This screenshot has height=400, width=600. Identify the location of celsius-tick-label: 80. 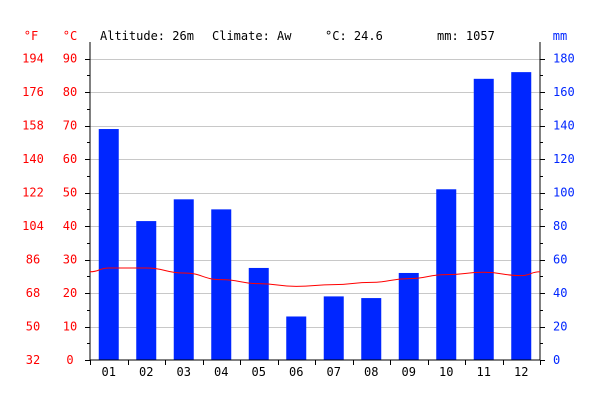
(70, 92).